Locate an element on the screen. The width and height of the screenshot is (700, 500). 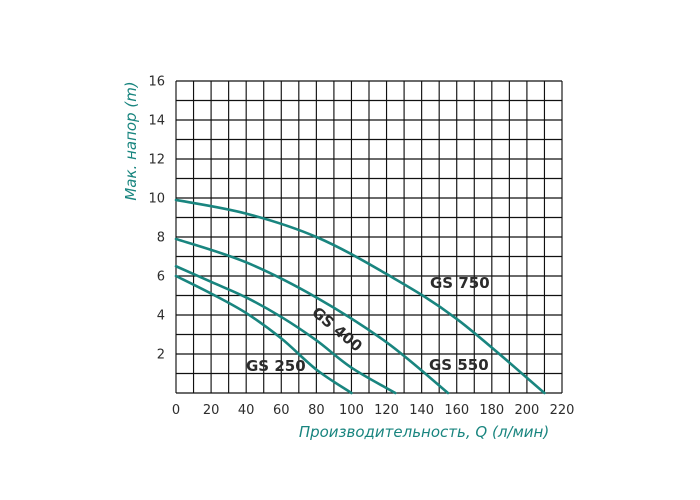
x-tick-label: 40 is located at coordinates (246, 410).